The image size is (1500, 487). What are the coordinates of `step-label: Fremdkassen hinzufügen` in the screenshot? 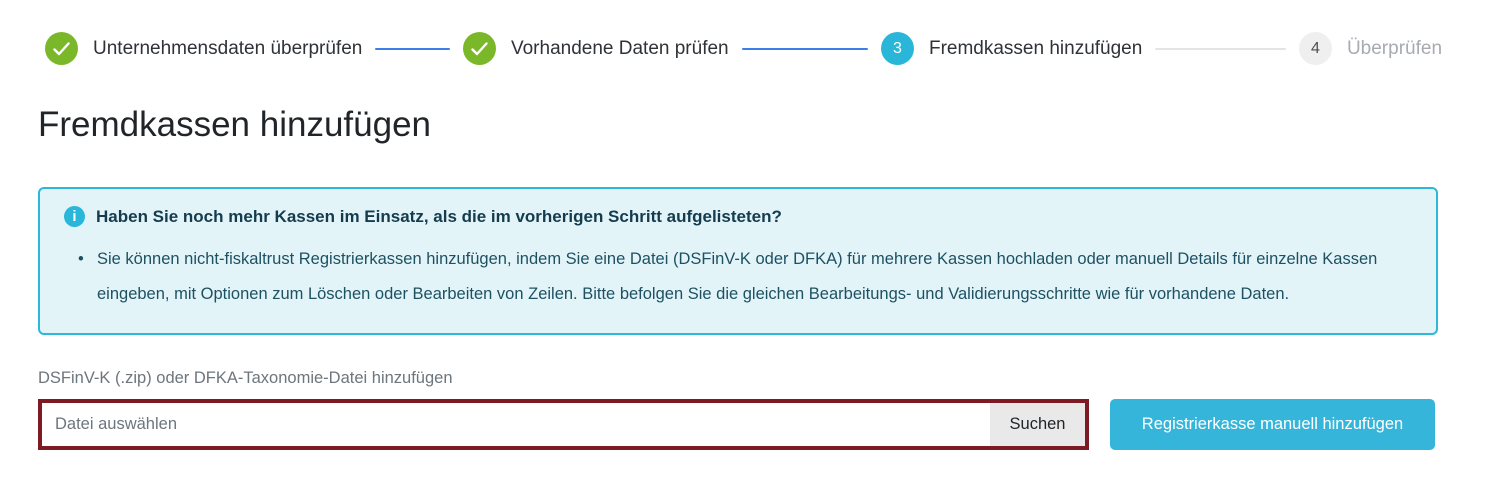 It's located at (1035, 48).